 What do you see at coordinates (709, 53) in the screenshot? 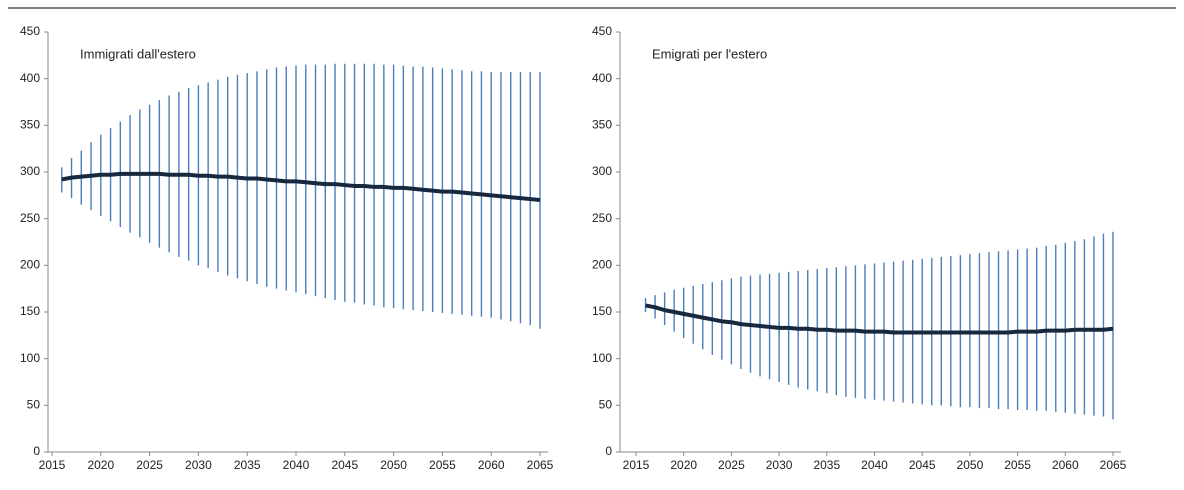
I see `chart-title: Emigrati per l'estero` at bounding box center [709, 53].